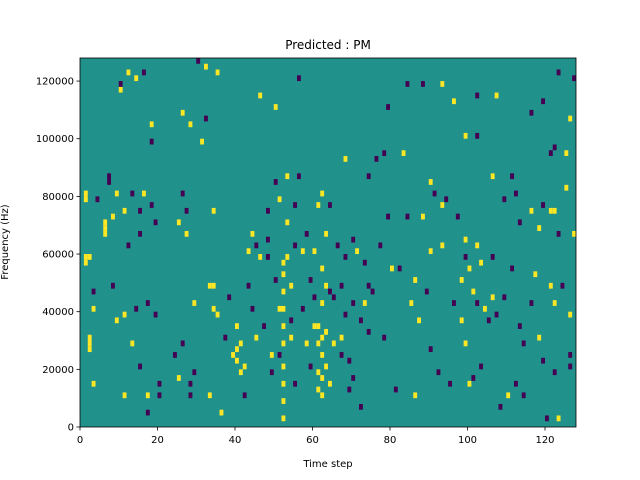 The width and height of the screenshot is (640, 480). I want to click on x-axis-ticks: 0 20 40 60 80 100 120, so click(316, 436).